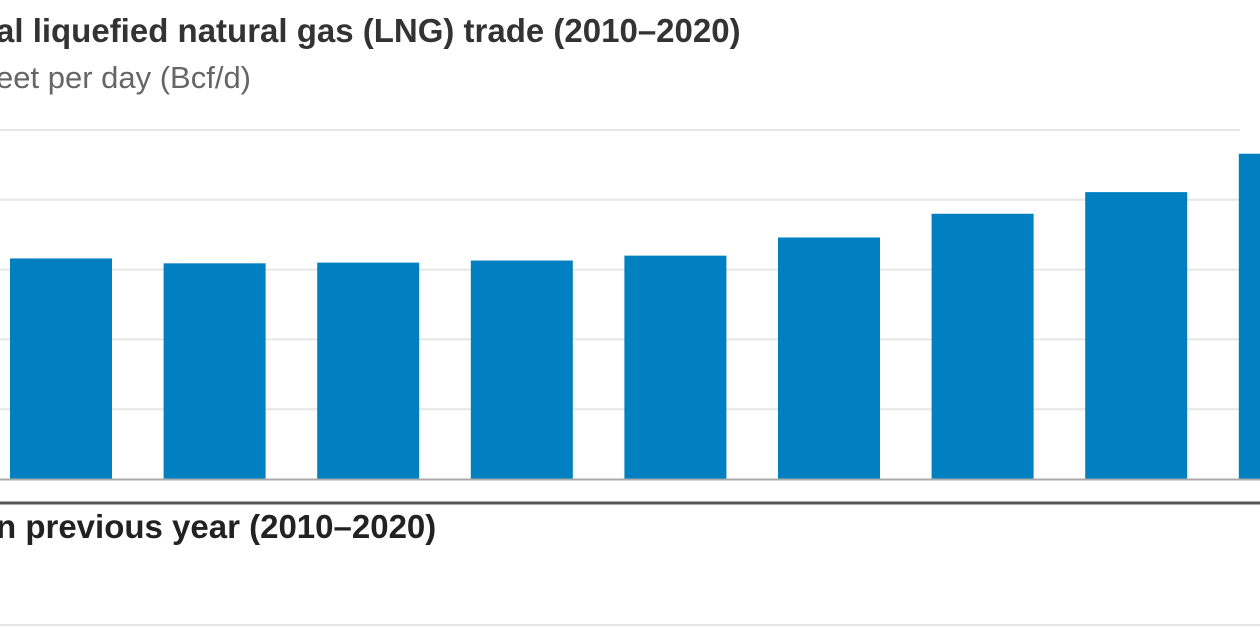 This screenshot has width=1260, height=628. I want to click on second-chart-title: n previous year (2010–2020), so click(218, 526).